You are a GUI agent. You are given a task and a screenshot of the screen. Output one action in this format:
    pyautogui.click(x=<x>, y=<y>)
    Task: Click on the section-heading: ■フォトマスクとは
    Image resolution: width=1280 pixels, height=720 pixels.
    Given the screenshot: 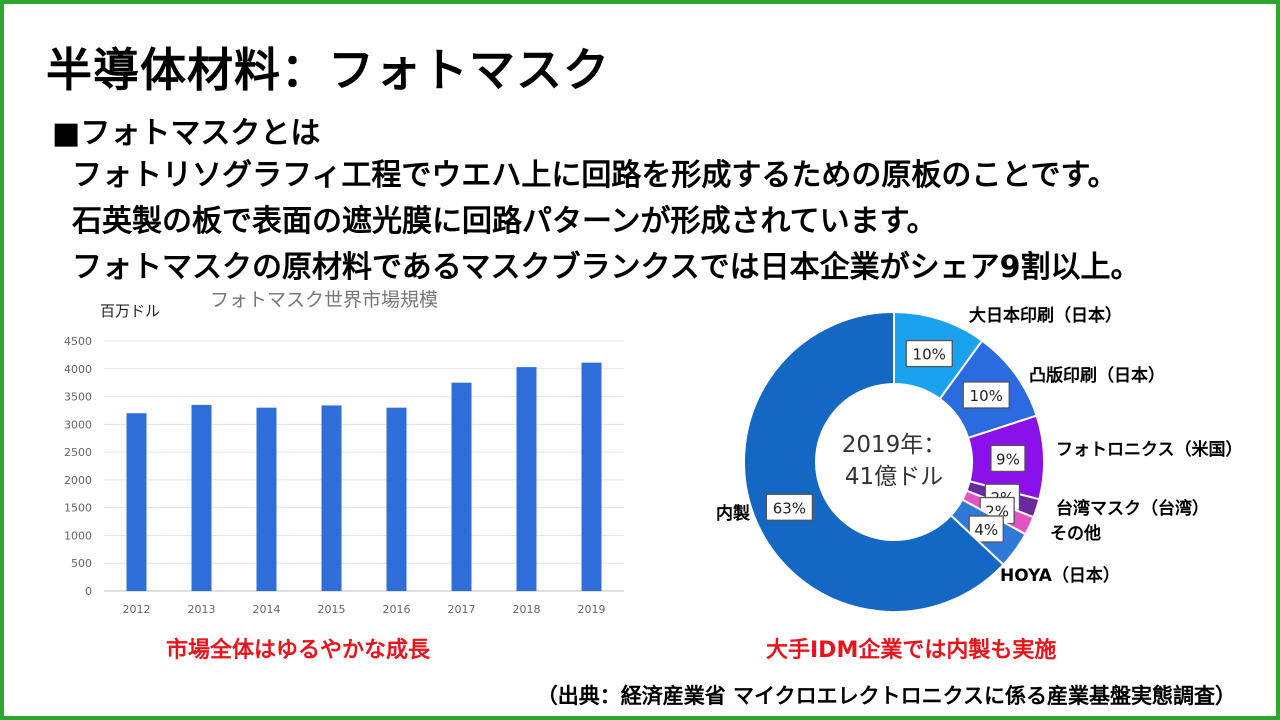 What is the action you would take?
    pyautogui.click(x=186, y=133)
    